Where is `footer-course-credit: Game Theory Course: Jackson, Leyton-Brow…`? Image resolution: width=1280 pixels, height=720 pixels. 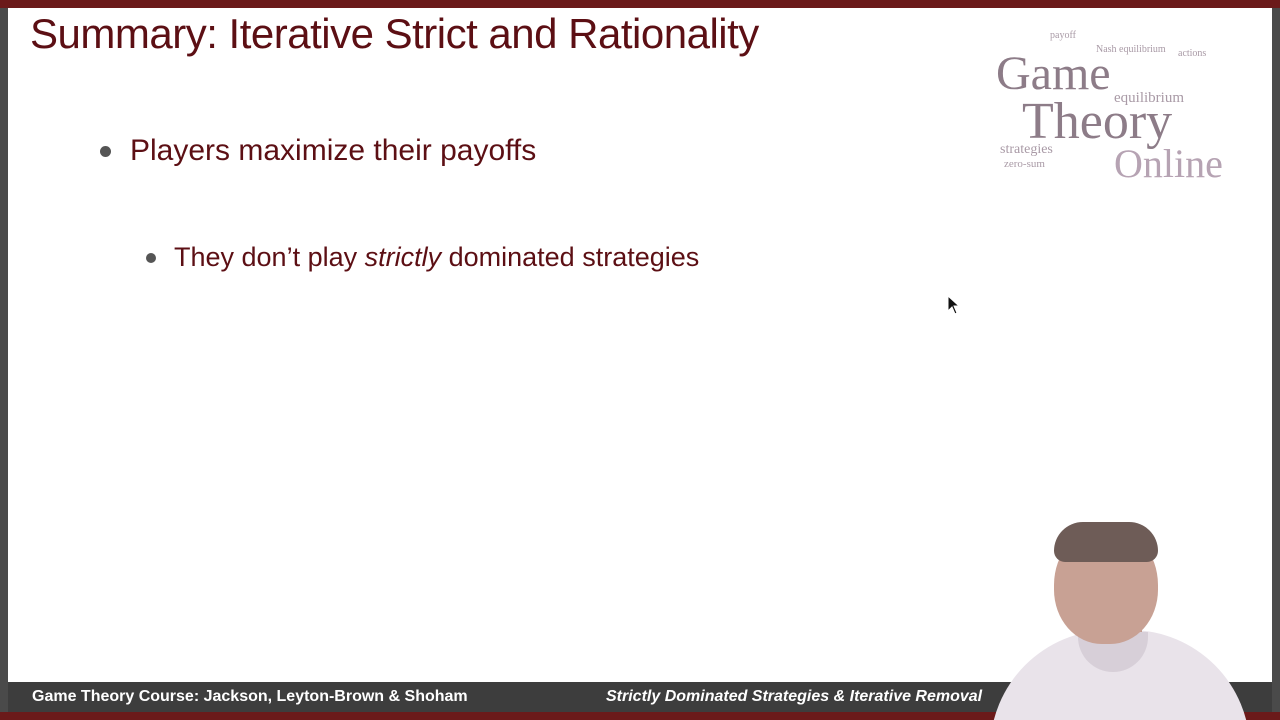 footer-course-credit: Game Theory Course: Jackson, Leyton-Brow… is located at coordinates (250, 696).